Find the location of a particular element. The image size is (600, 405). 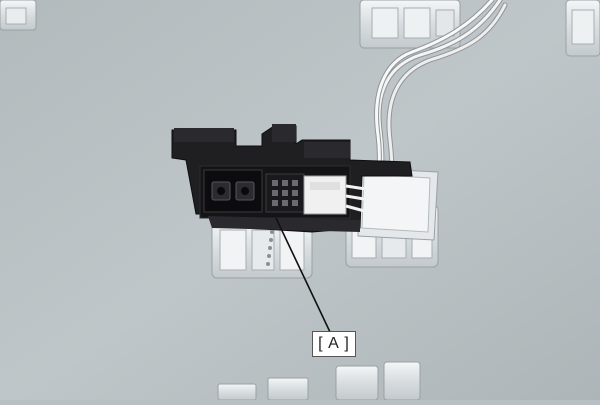

callout-leader-line is located at coordinates (303, 275).